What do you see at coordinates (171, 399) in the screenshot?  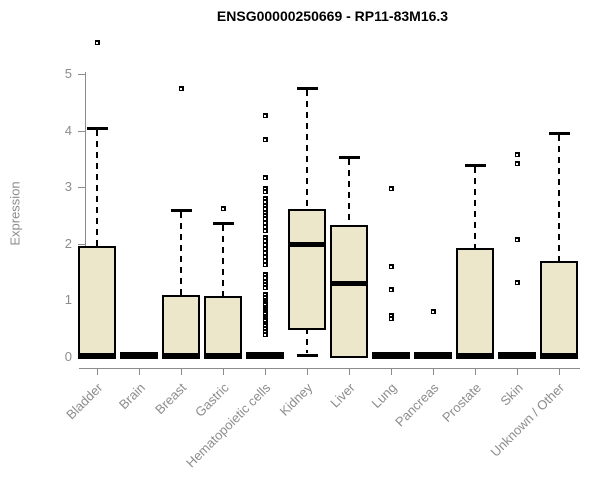 I see `x-tick-label: Breast` at bounding box center [171, 399].